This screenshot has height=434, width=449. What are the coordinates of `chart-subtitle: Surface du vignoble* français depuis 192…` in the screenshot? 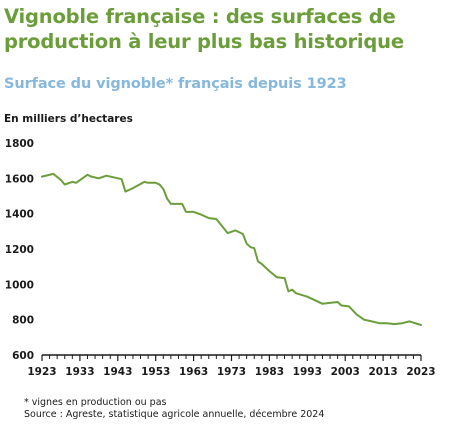 It's located at (175, 84).